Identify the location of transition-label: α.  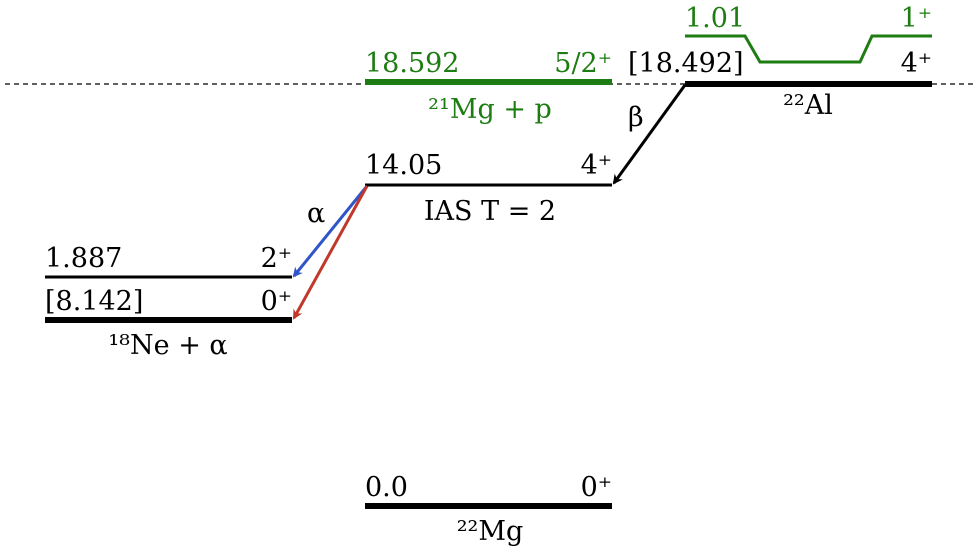
(316, 213).